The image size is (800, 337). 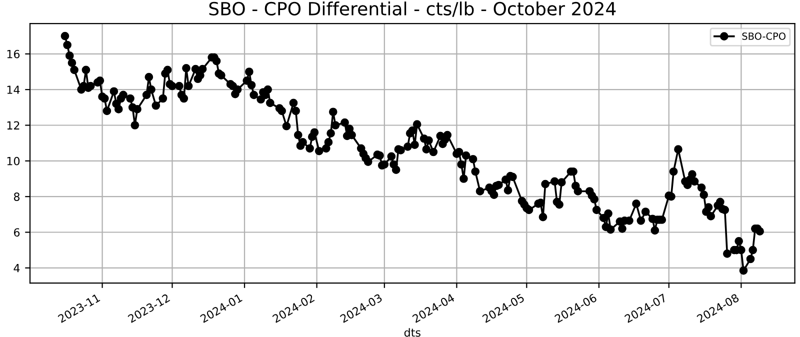 What do you see at coordinates (764, 36) in the screenshot?
I see `legend-label: SBO-CPO` at bounding box center [764, 36].